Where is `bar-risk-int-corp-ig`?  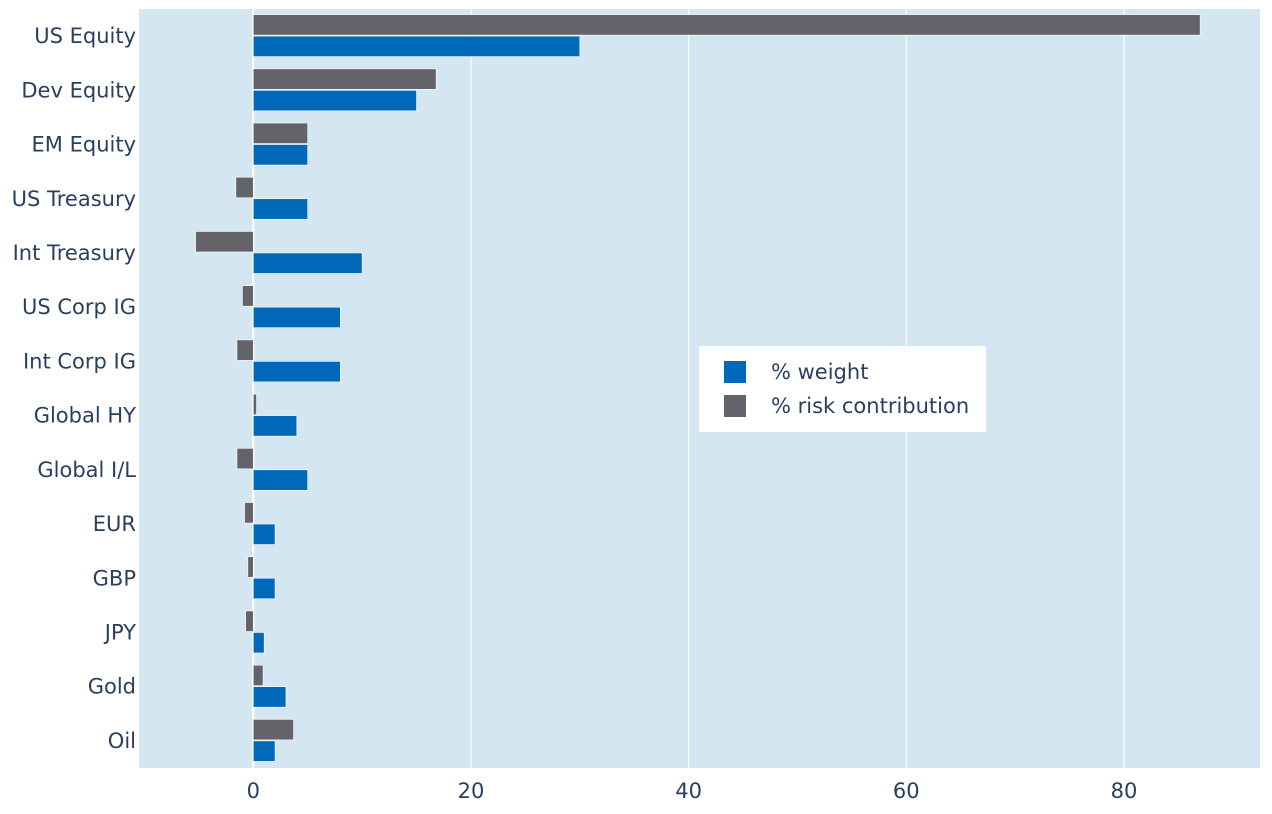 bar-risk-int-corp-ig is located at coordinates (245, 350).